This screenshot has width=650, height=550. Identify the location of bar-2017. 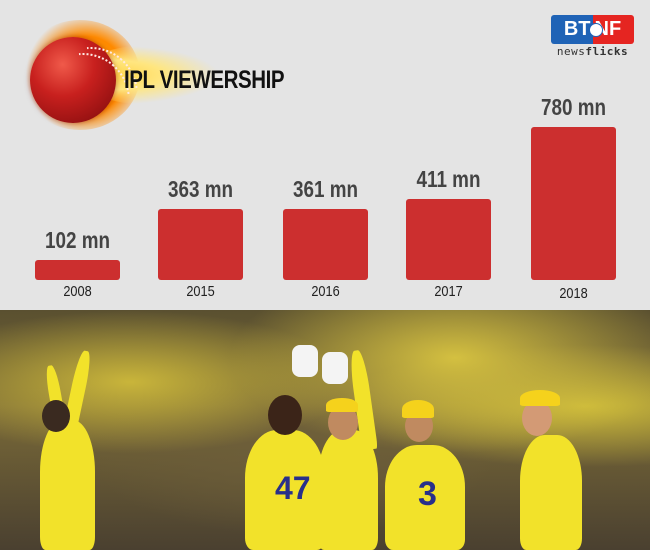
(448, 239).